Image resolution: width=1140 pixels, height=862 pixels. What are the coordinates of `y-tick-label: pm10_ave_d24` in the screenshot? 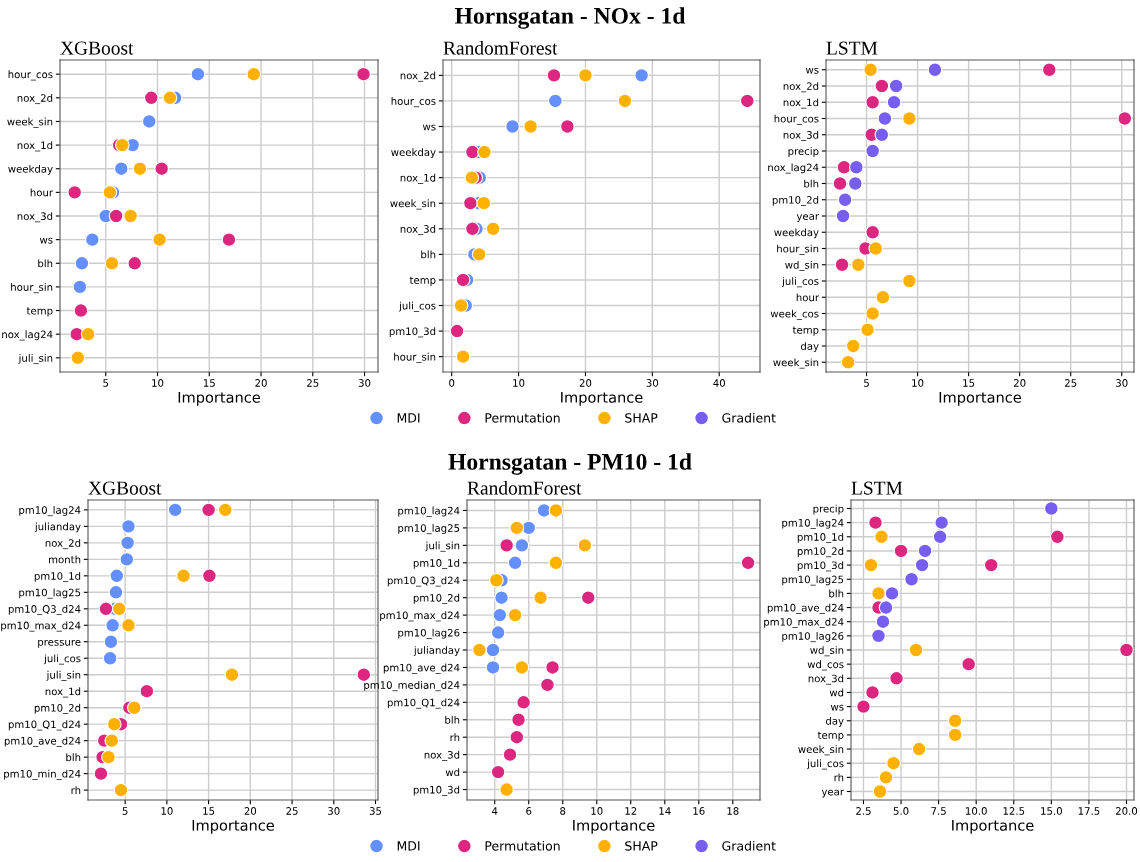 It's located at (421, 668).